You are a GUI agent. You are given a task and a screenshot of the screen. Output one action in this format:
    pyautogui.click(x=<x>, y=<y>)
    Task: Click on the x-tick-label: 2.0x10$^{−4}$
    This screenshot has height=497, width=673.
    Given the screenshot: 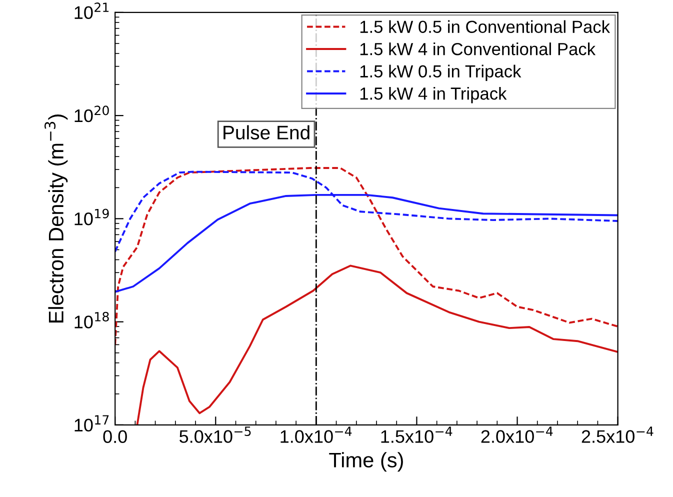 What is the action you would take?
    pyautogui.click(x=517, y=434)
    